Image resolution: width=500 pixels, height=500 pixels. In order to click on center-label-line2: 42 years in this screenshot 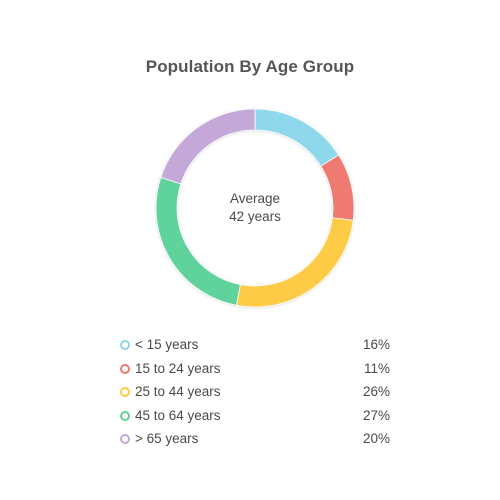, I will do `click(255, 216)`.